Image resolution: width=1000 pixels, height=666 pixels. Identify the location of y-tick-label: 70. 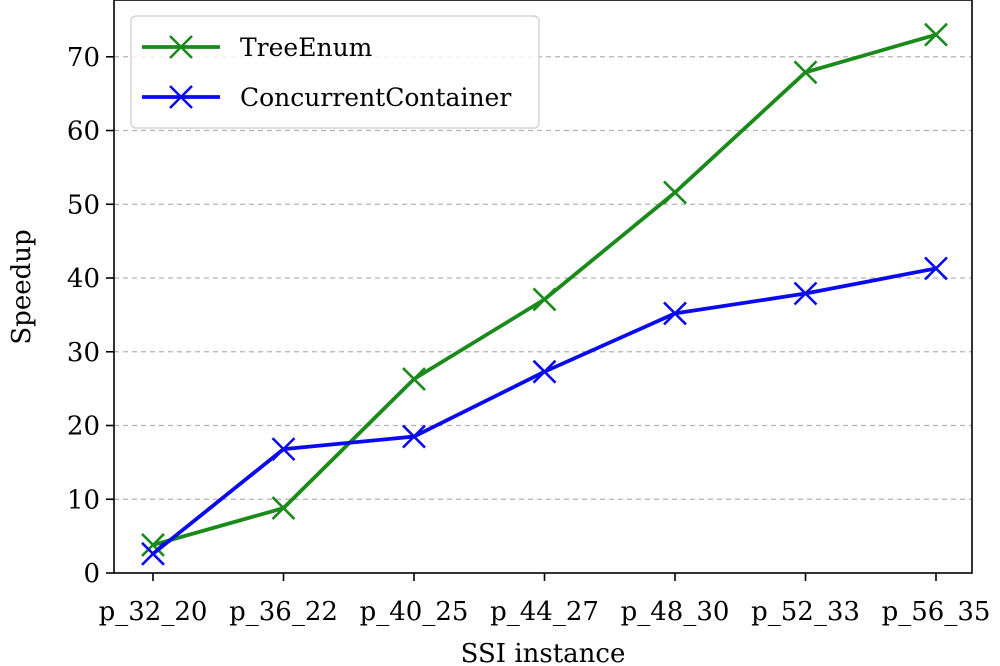
(83, 58).